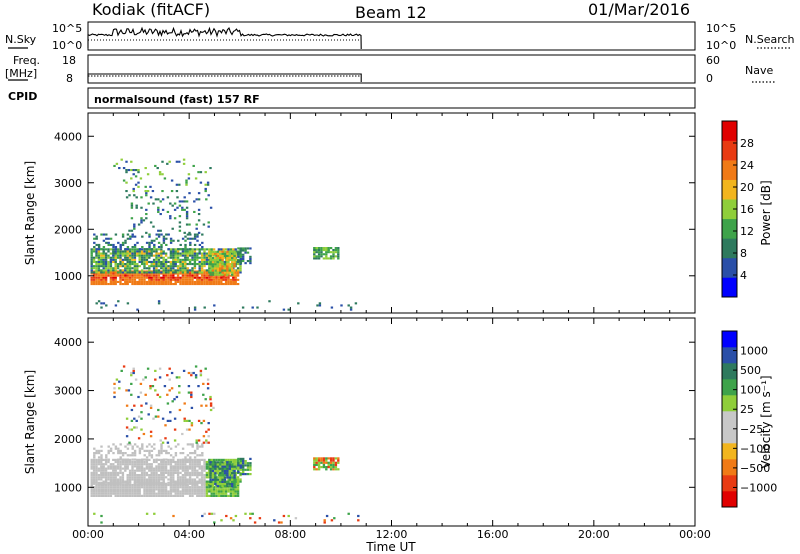  What do you see at coordinates (750, 390) in the screenshot?
I see `colorbar-tick-label: 100` at bounding box center [750, 390].